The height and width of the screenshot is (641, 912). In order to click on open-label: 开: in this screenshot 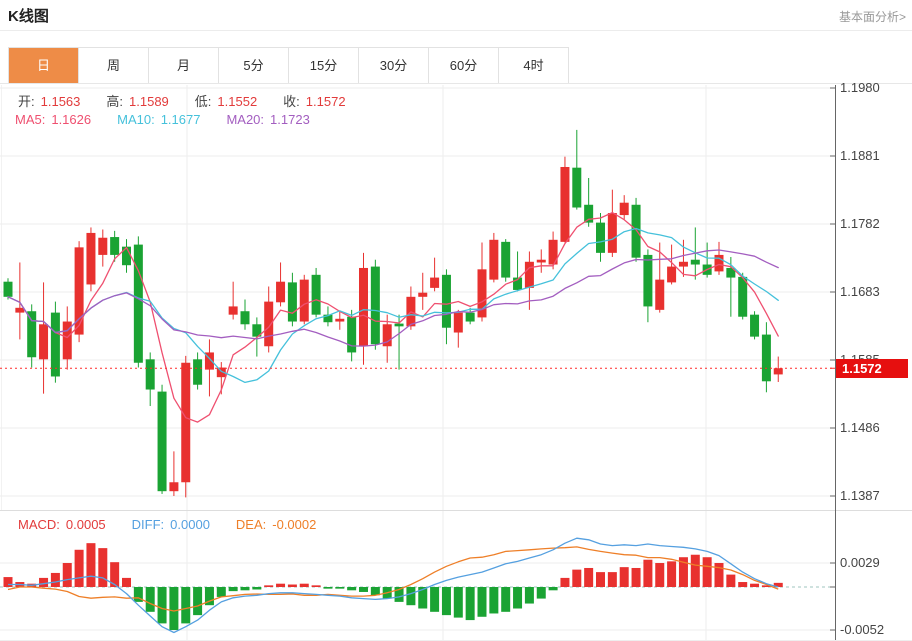, I will do `click(26, 101)`.